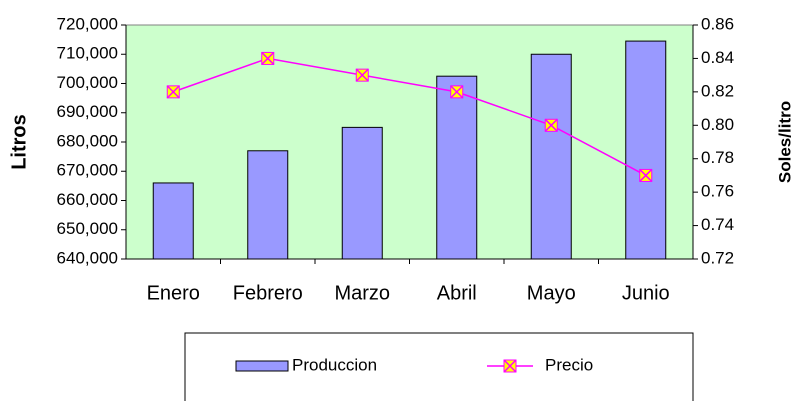 This screenshot has width=796, height=401. I want to click on x-tick-label: Junio, so click(646, 293).